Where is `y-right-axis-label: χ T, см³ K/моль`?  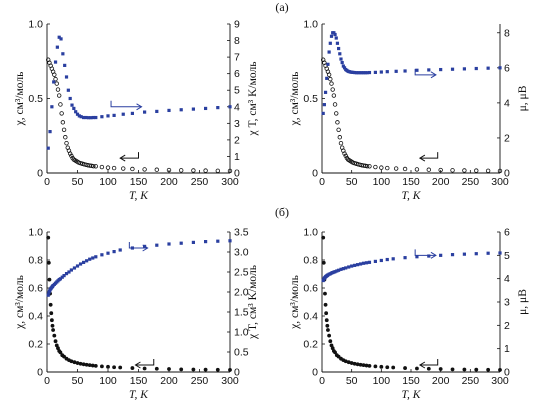 y-right-axis-label: χ T, см³ K/моль is located at coordinates (253, 99).